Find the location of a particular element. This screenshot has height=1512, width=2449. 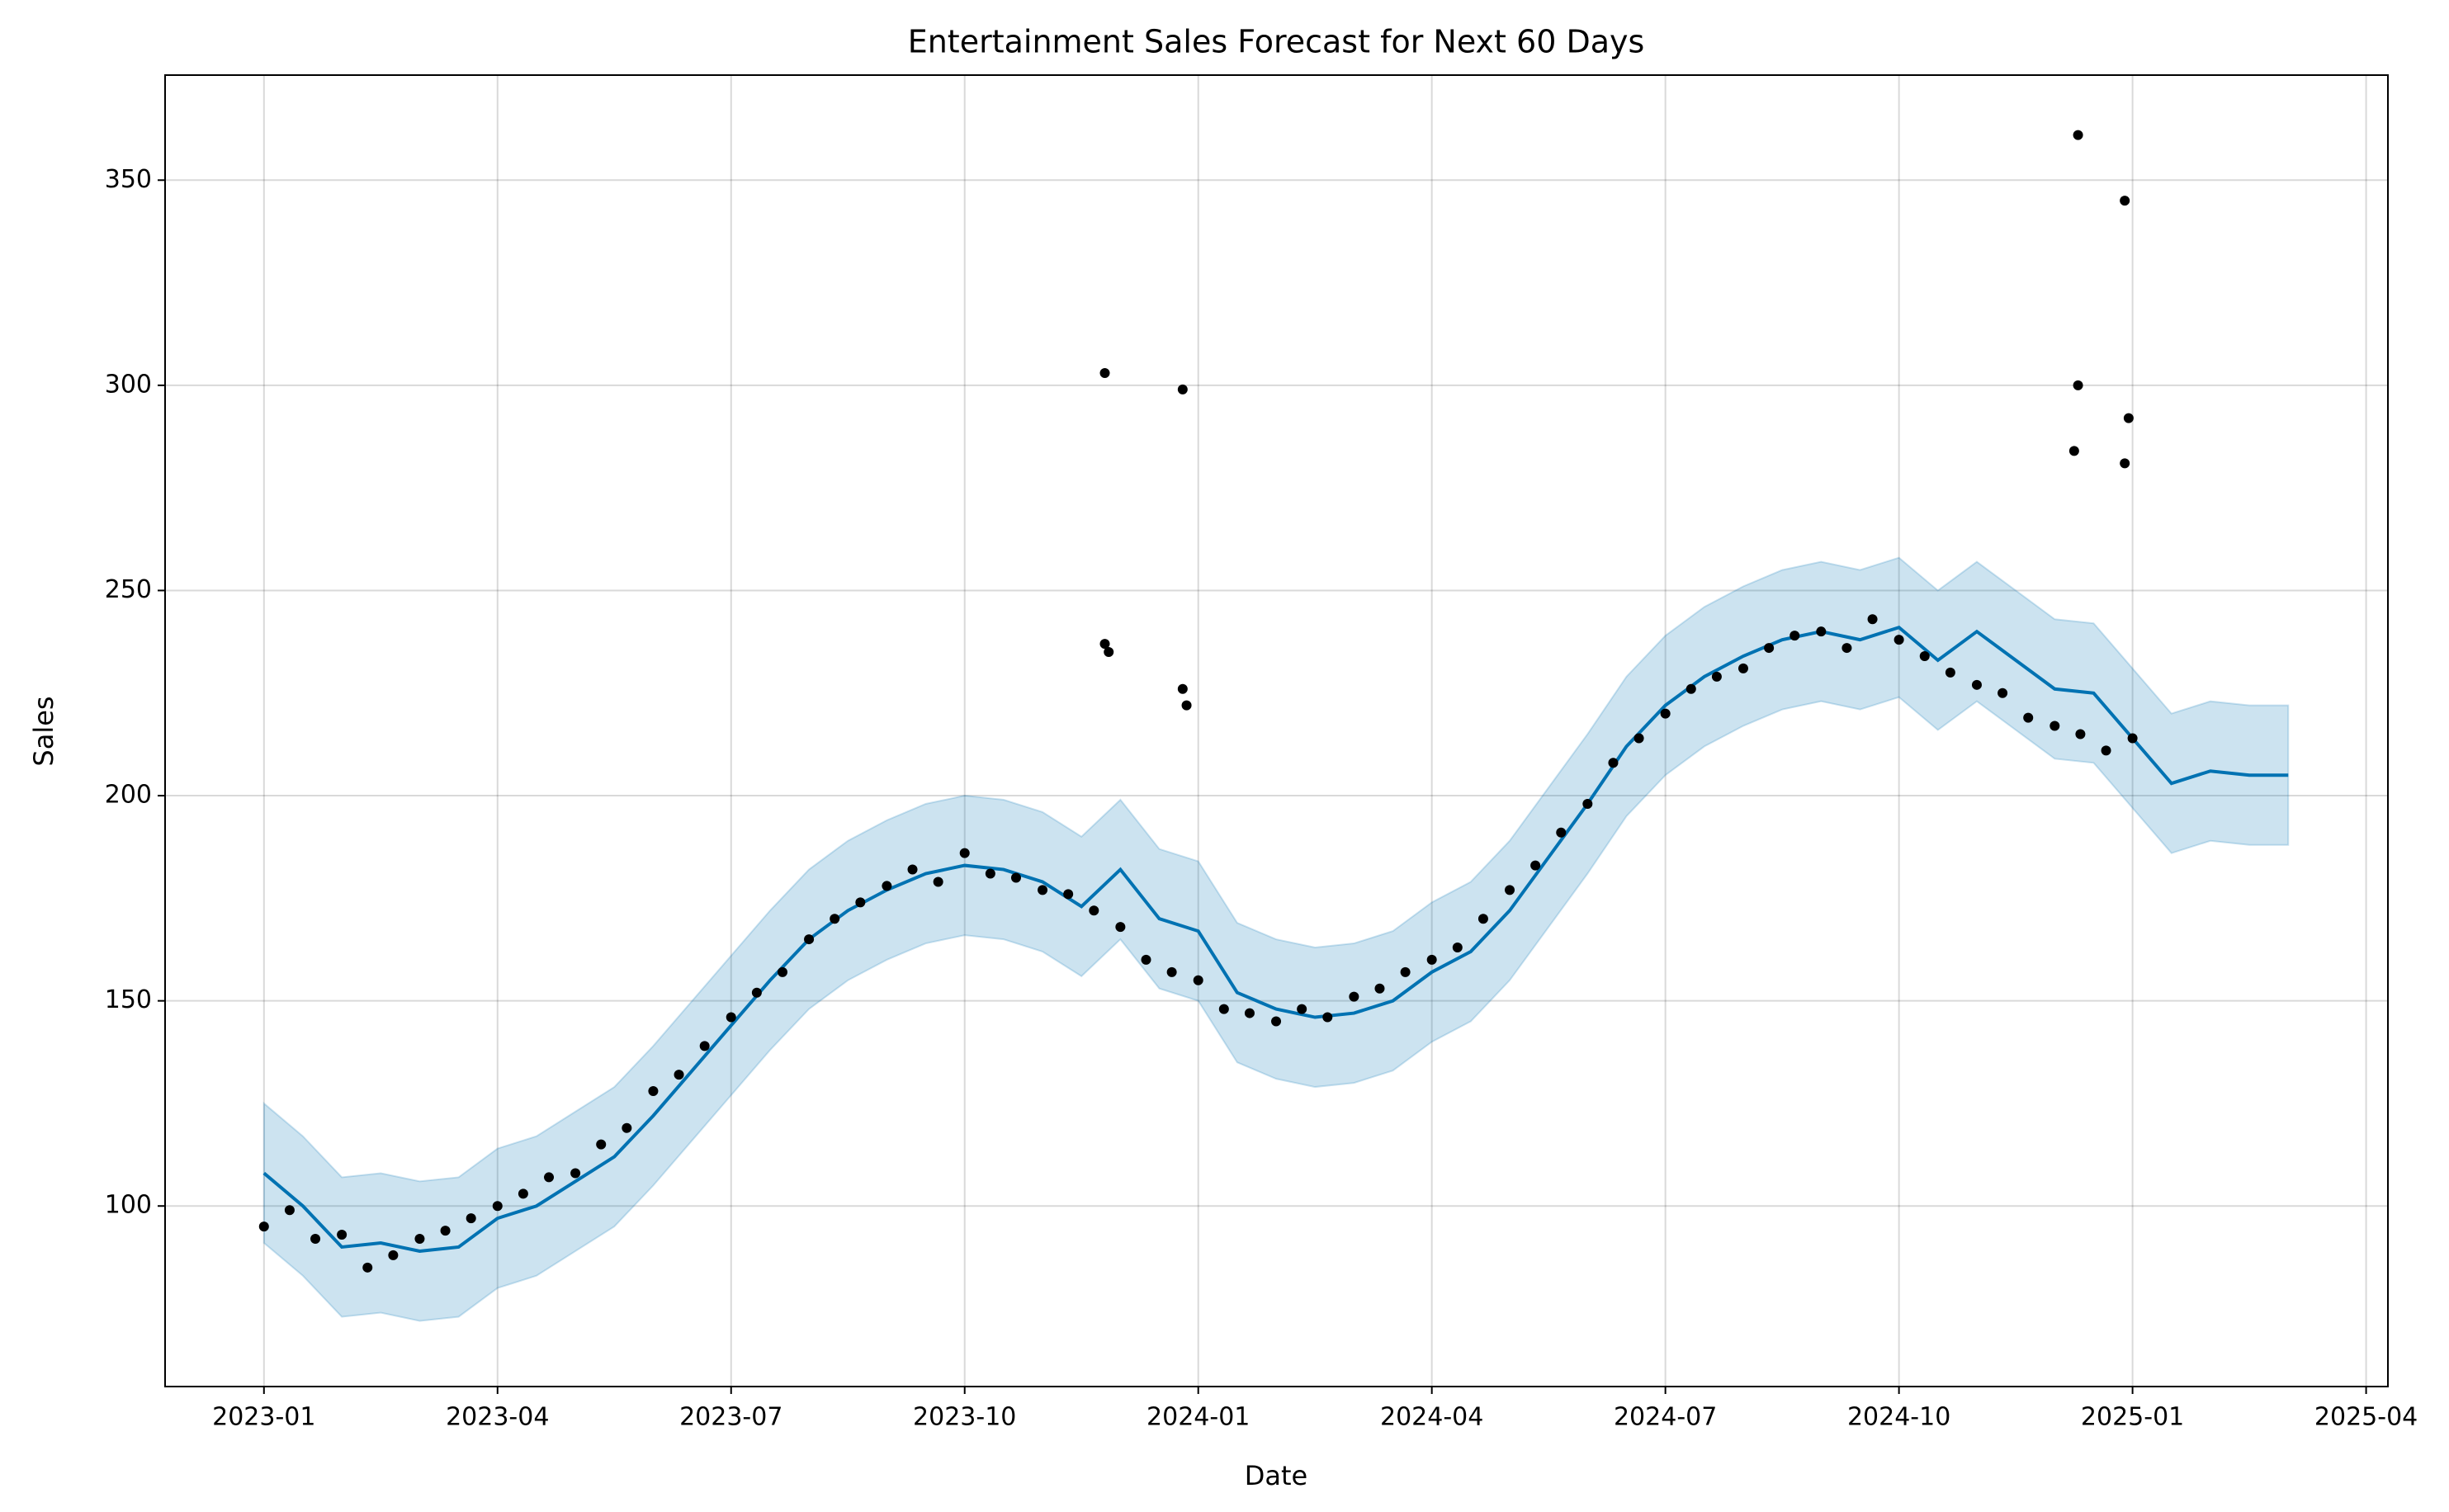

y-axis-label: Sales is located at coordinates (43, 731).